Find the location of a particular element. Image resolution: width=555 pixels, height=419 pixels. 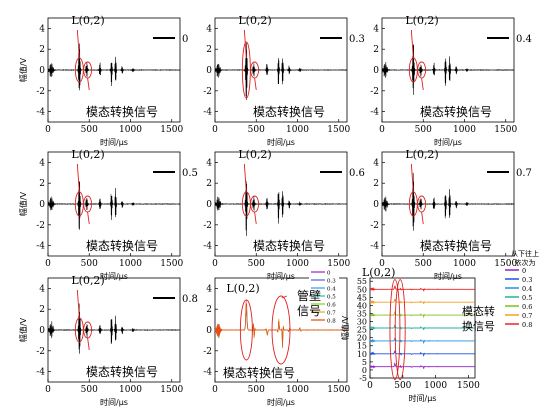

legend-label-0.7: 0.7 is located at coordinates (331, 314).